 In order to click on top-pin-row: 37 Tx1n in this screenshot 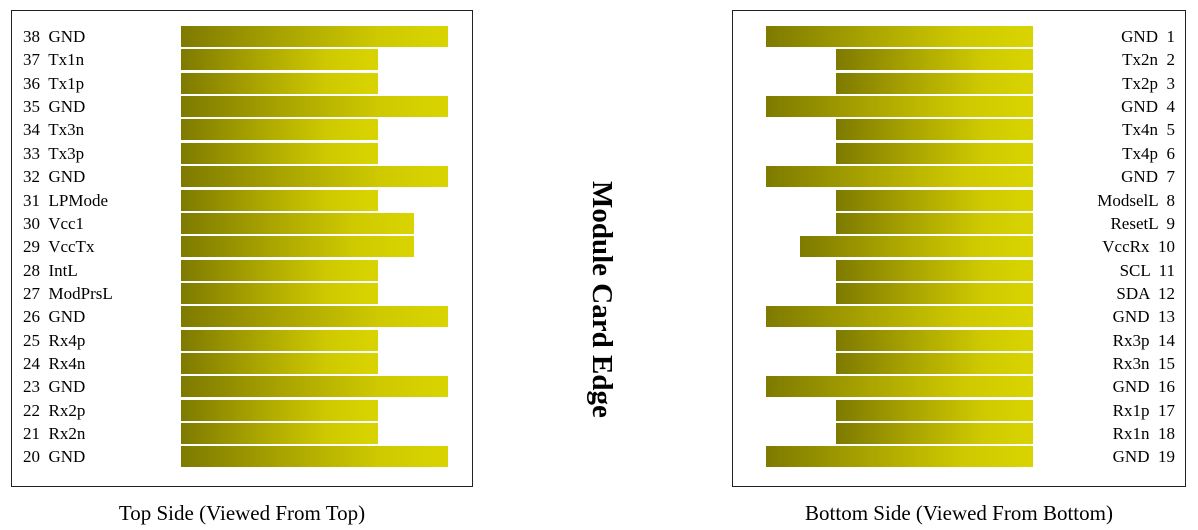, I will do `click(242, 59)`.